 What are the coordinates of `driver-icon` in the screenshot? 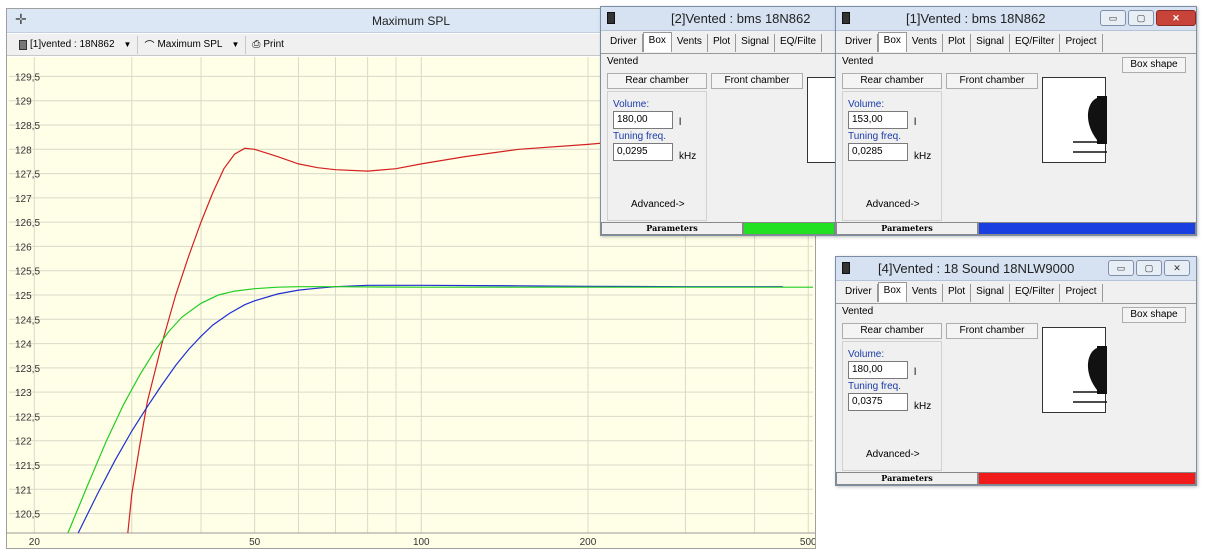 It's located at (23, 44).